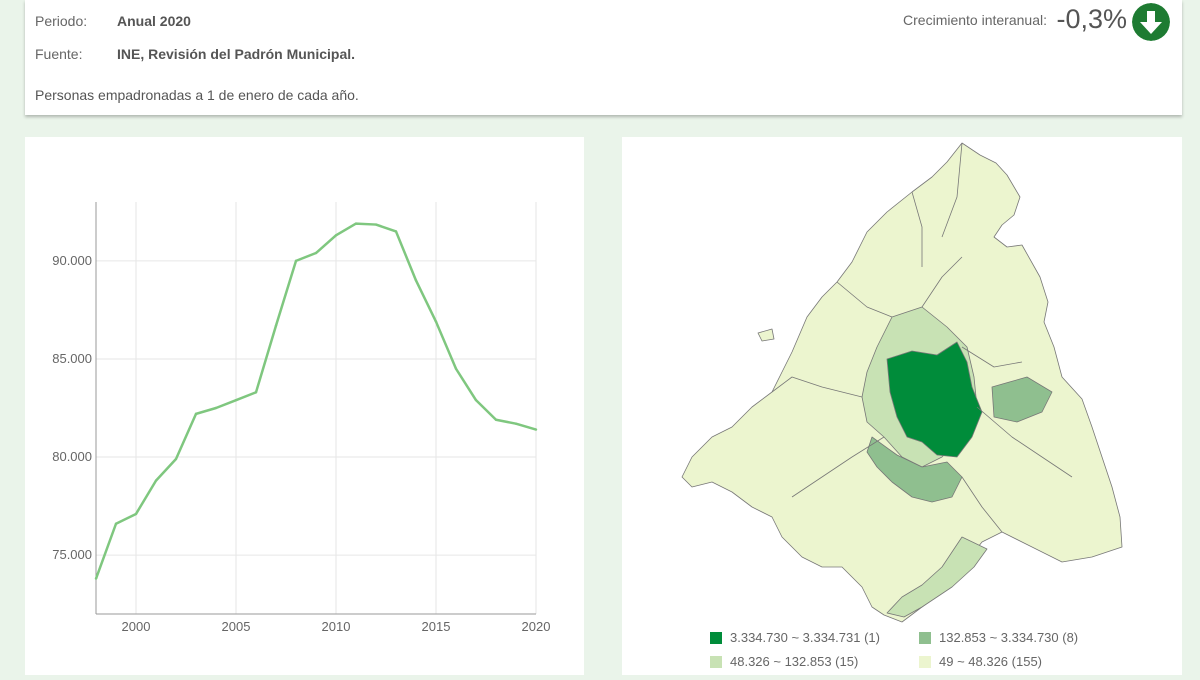 This screenshot has width=1200, height=680. What do you see at coordinates (934, 399) in the screenshot?
I see `map-madrid-core` at bounding box center [934, 399].